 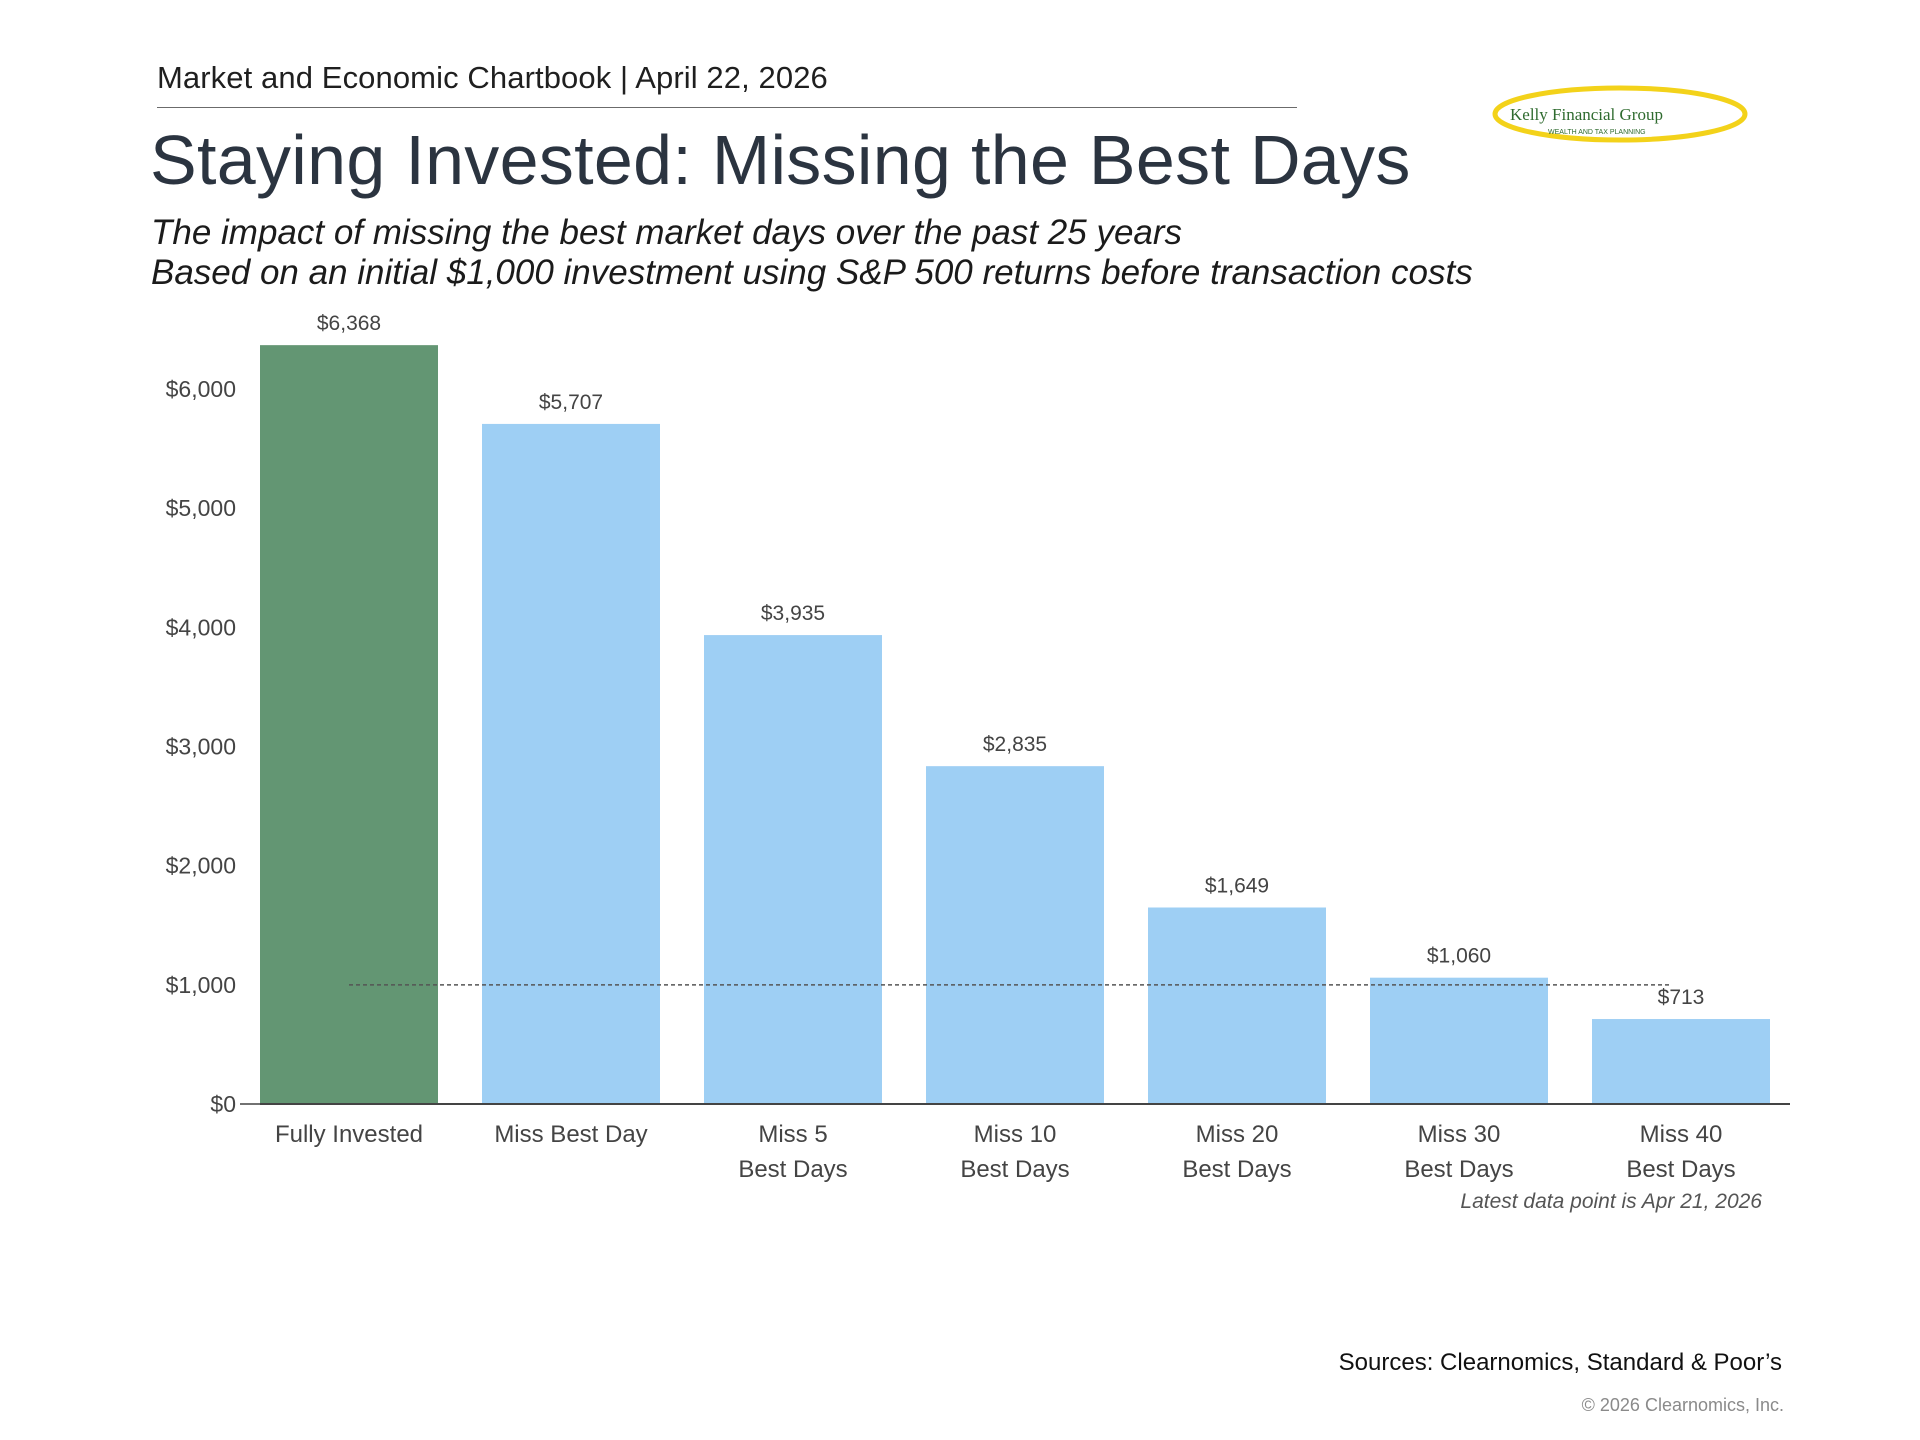 I want to click on y-tick-label: $3,000, so click(x=201, y=747).